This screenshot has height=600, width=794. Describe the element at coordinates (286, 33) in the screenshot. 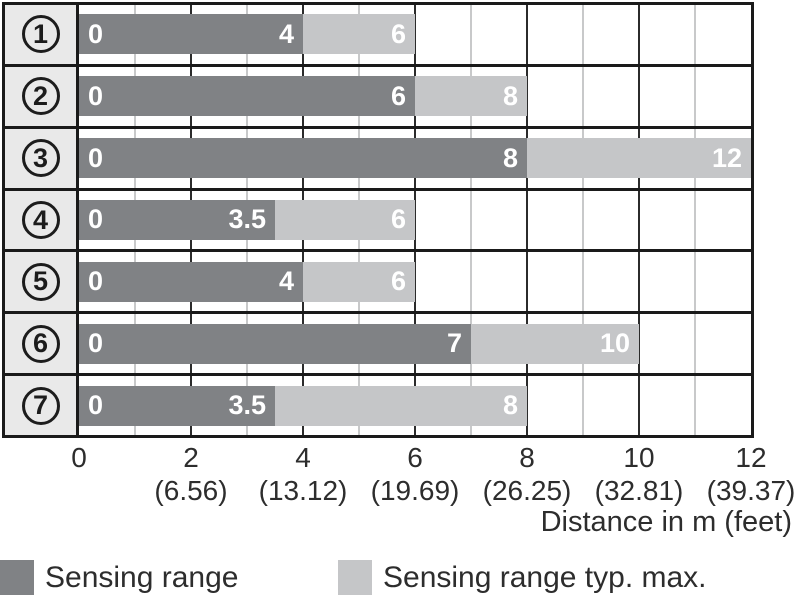

I see `bar-sensing-range-value: 4` at that location.